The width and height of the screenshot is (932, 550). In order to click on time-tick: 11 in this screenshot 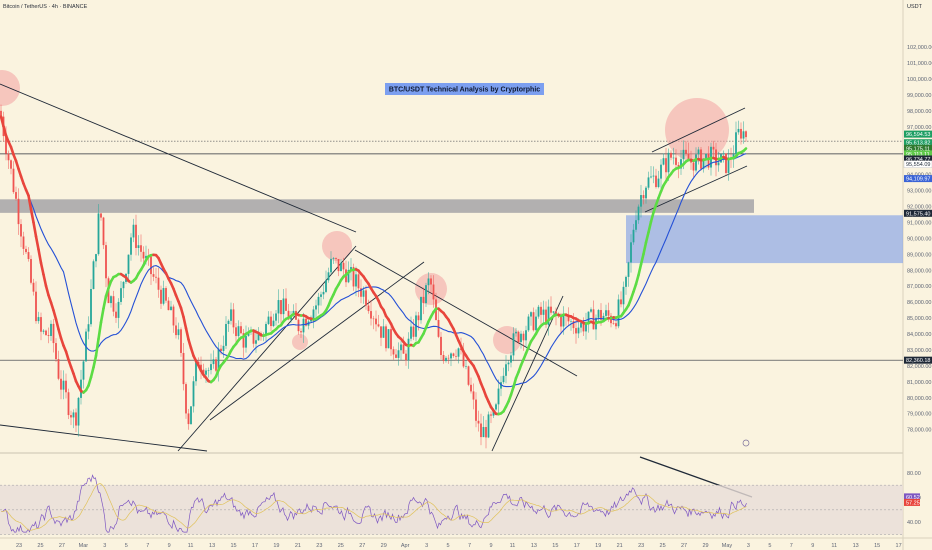, I will do `click(191, 546)`.